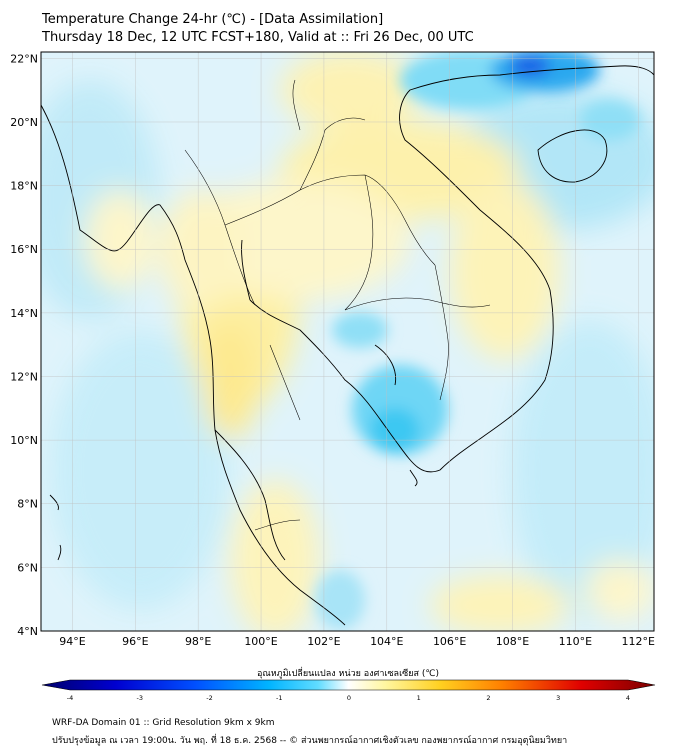  I want to click on colorbar-tick-label: 2, so click(488, 698).